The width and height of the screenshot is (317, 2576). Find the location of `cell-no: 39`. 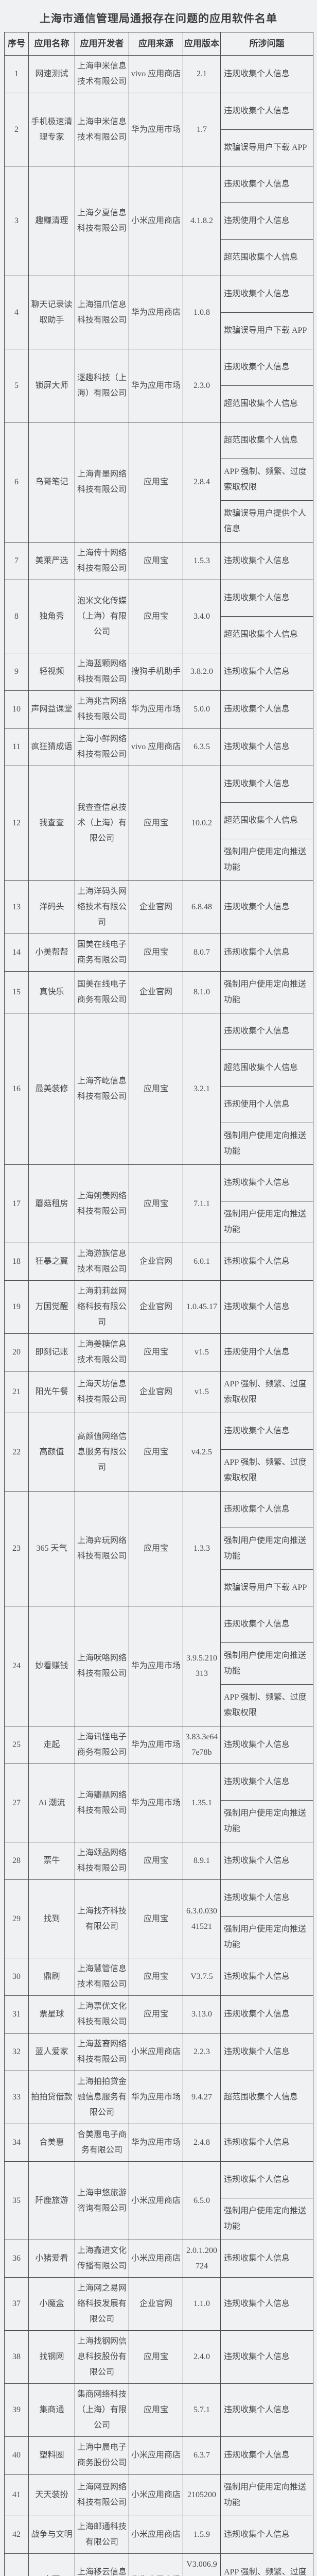

cell-no: 39 is located at coordinates (16, 2410).